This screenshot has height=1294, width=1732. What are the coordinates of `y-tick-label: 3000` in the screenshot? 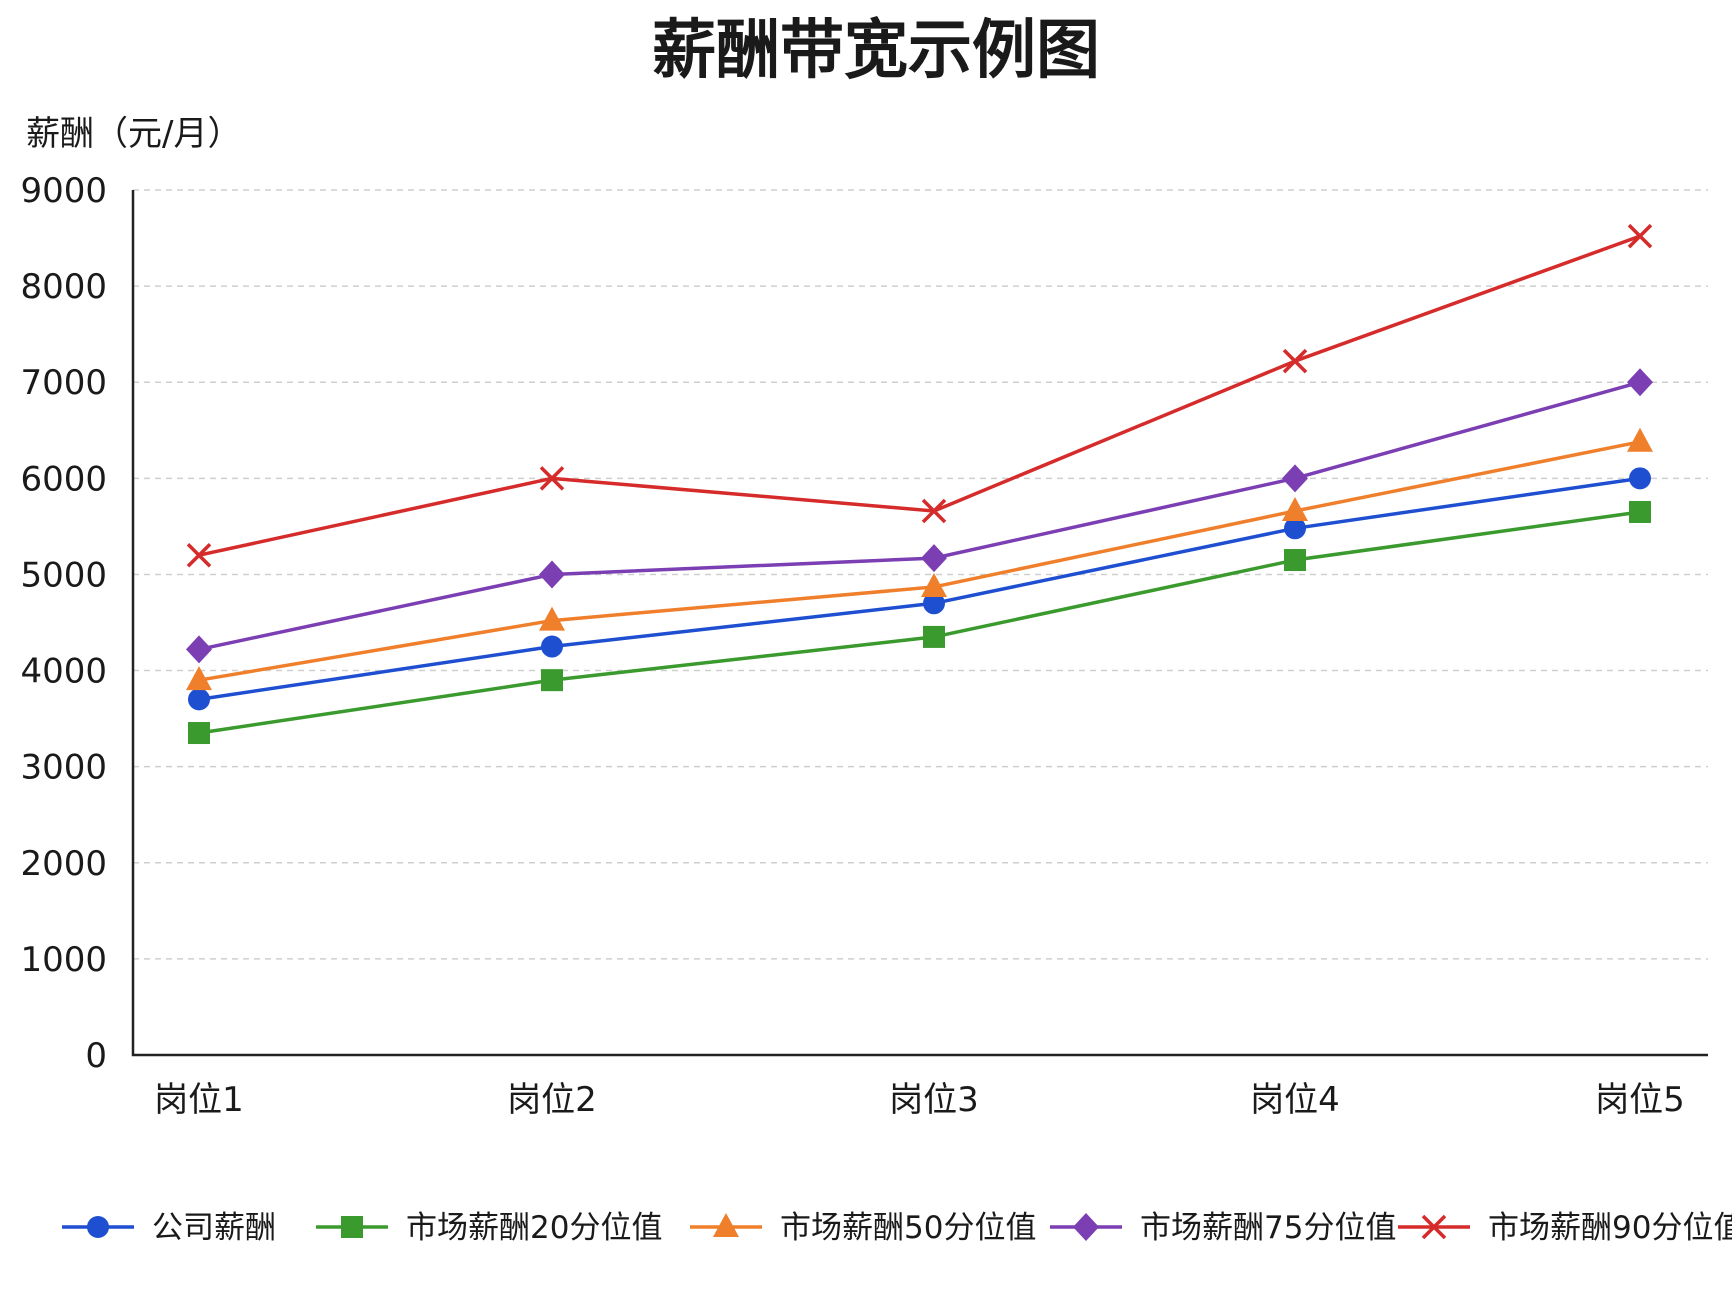 It's located at (63, 768).